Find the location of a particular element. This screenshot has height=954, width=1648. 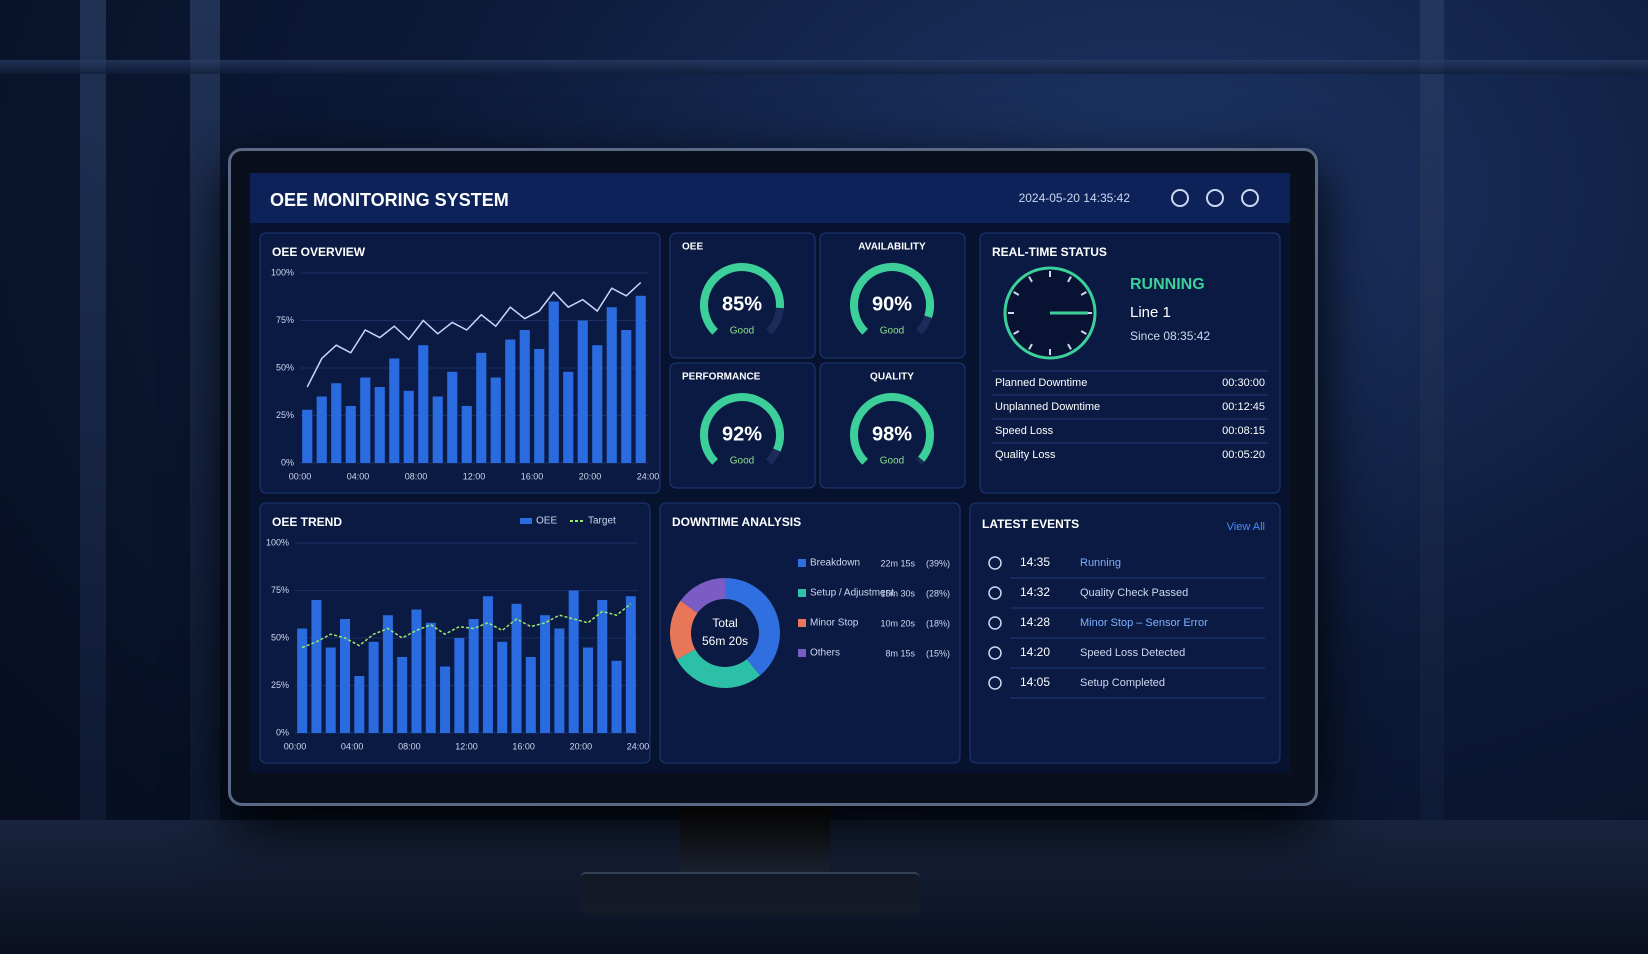

header-datetime: 2024-05-20 14:35:42 is located at coordinates (1075, 198).